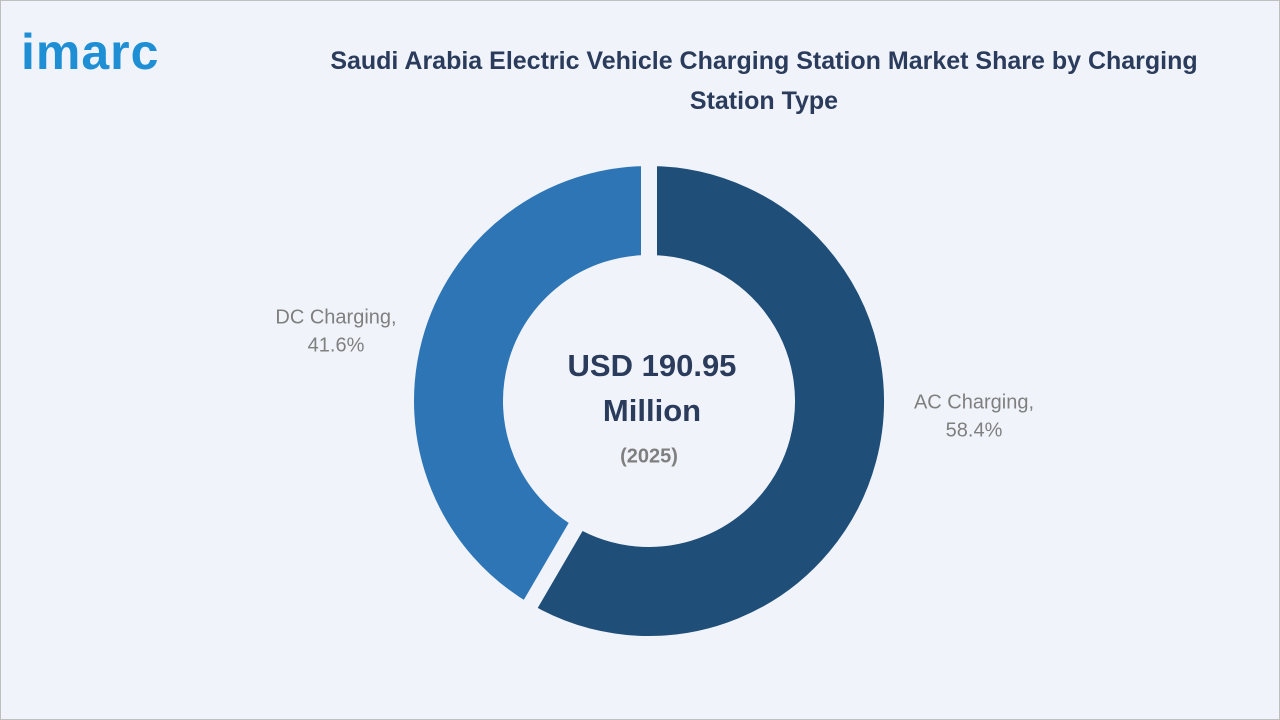  I want to click on slice-value-label: 41.6%, so click(336, 345).